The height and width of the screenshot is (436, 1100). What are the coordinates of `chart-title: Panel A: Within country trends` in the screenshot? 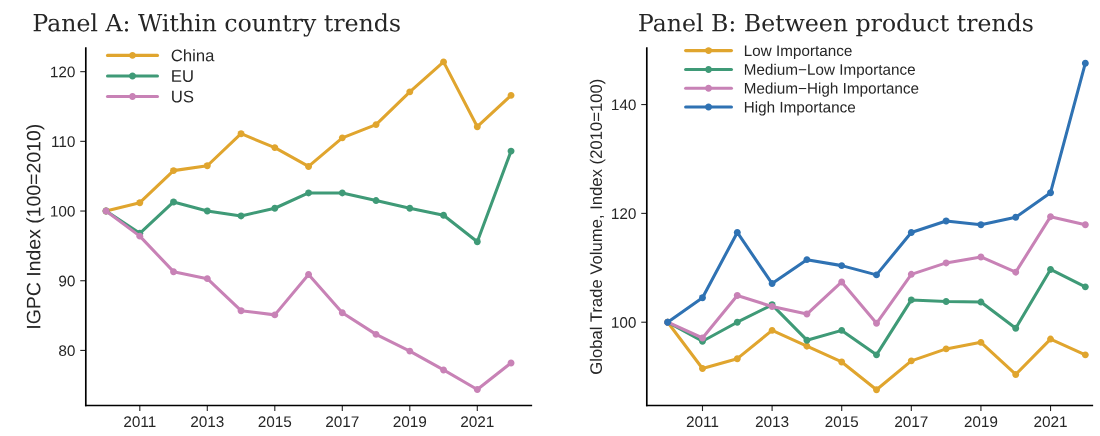 It's located at (216, 25).